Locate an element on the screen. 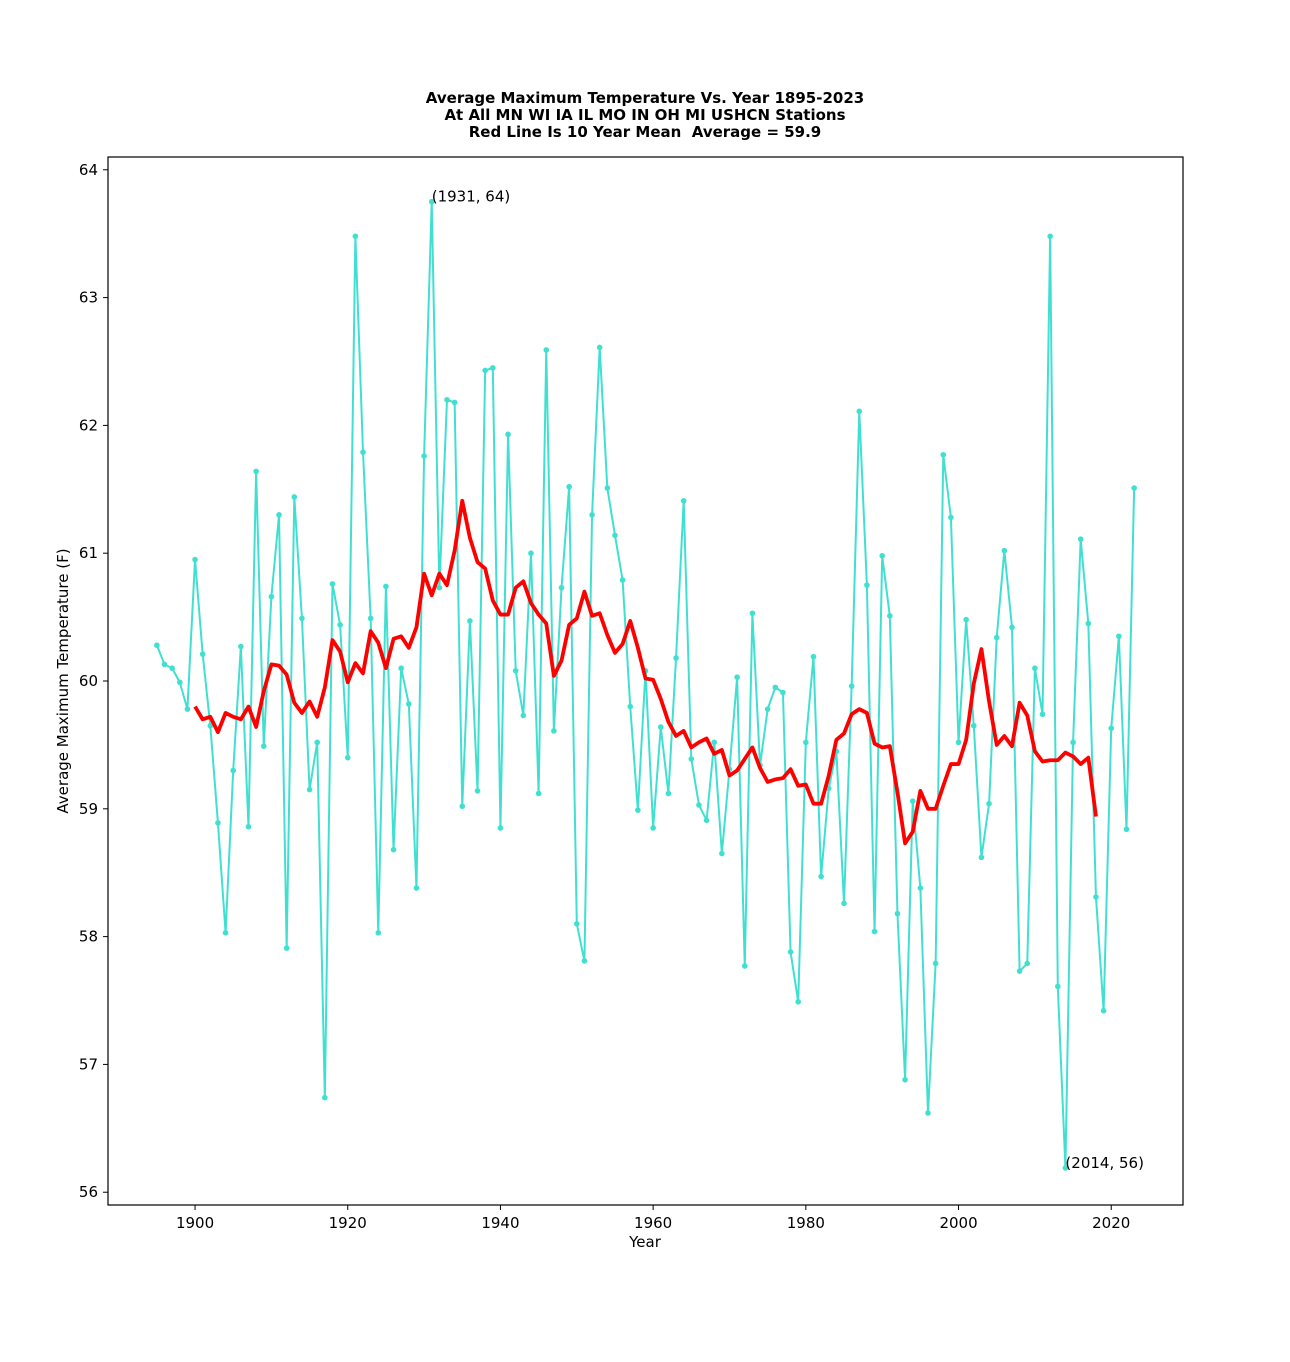 The width and height of the screenshot is (1290, 1362). x-tick-label: 1980 is located at coordinates (806, 1223).